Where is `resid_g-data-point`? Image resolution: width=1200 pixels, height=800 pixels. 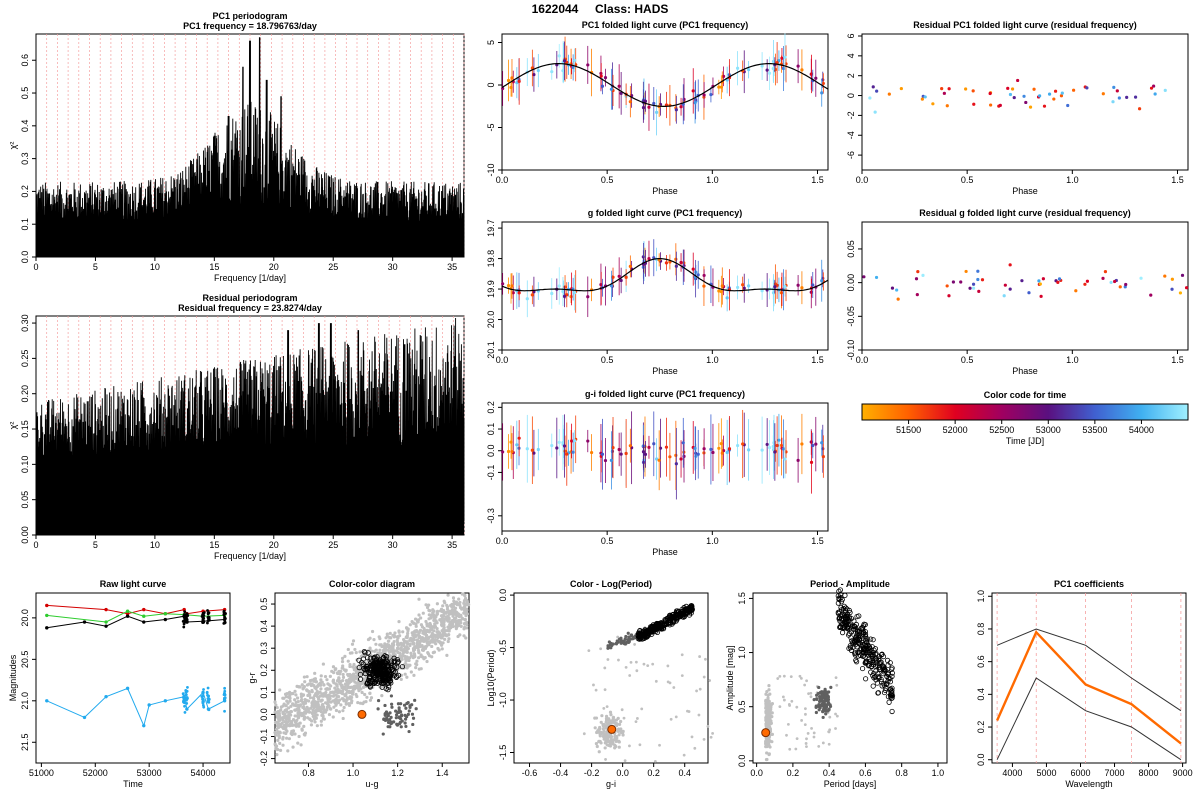 resid_g-data-point is located at coordinates (1172, 279).